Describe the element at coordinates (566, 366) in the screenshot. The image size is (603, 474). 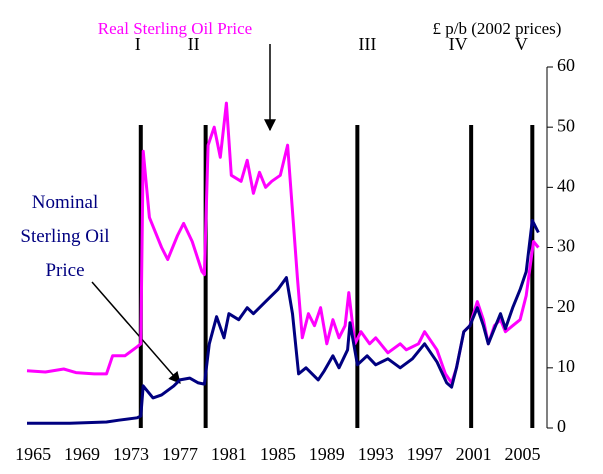
I see `y-tick-label: 10` at that location.